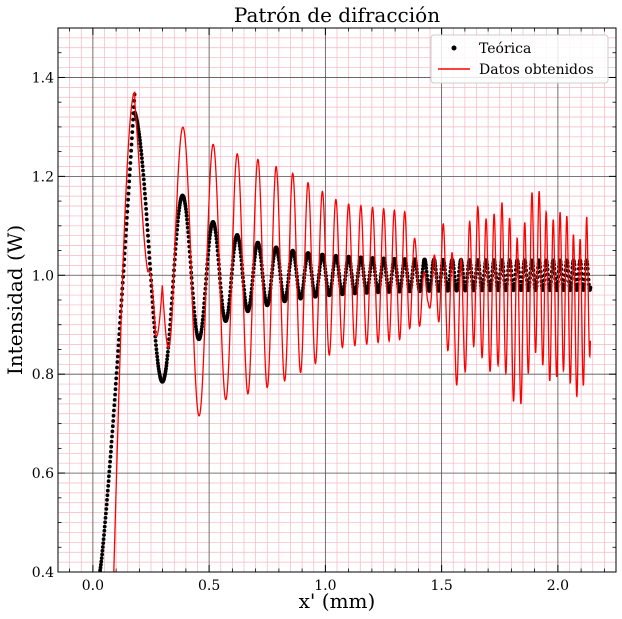  I want to click on legend-label-datos: Datos obtenidos, so click(536, 70).